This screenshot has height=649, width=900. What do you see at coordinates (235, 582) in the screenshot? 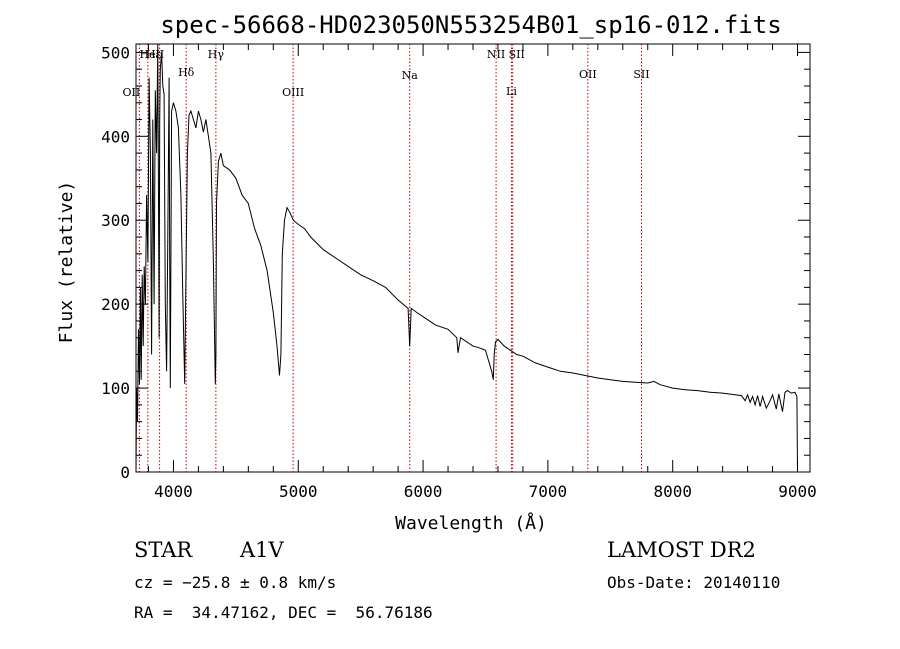
I see `redshift-info: cz = −25.8 ± 0.8 km/s` at bounding box center [235, 582].